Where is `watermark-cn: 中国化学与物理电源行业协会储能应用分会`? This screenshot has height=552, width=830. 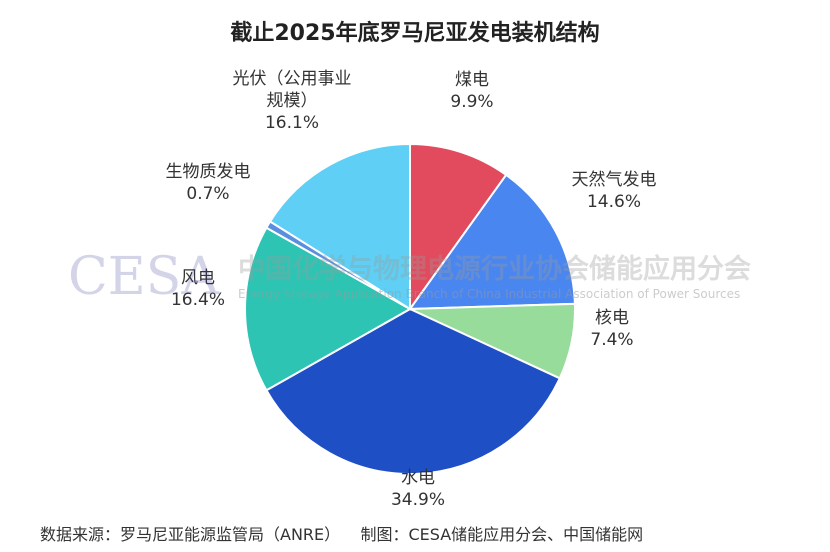 watermark-cn: 中国化学与物理电源行业协会储能应用分会 is located at coordinates (494, 269).